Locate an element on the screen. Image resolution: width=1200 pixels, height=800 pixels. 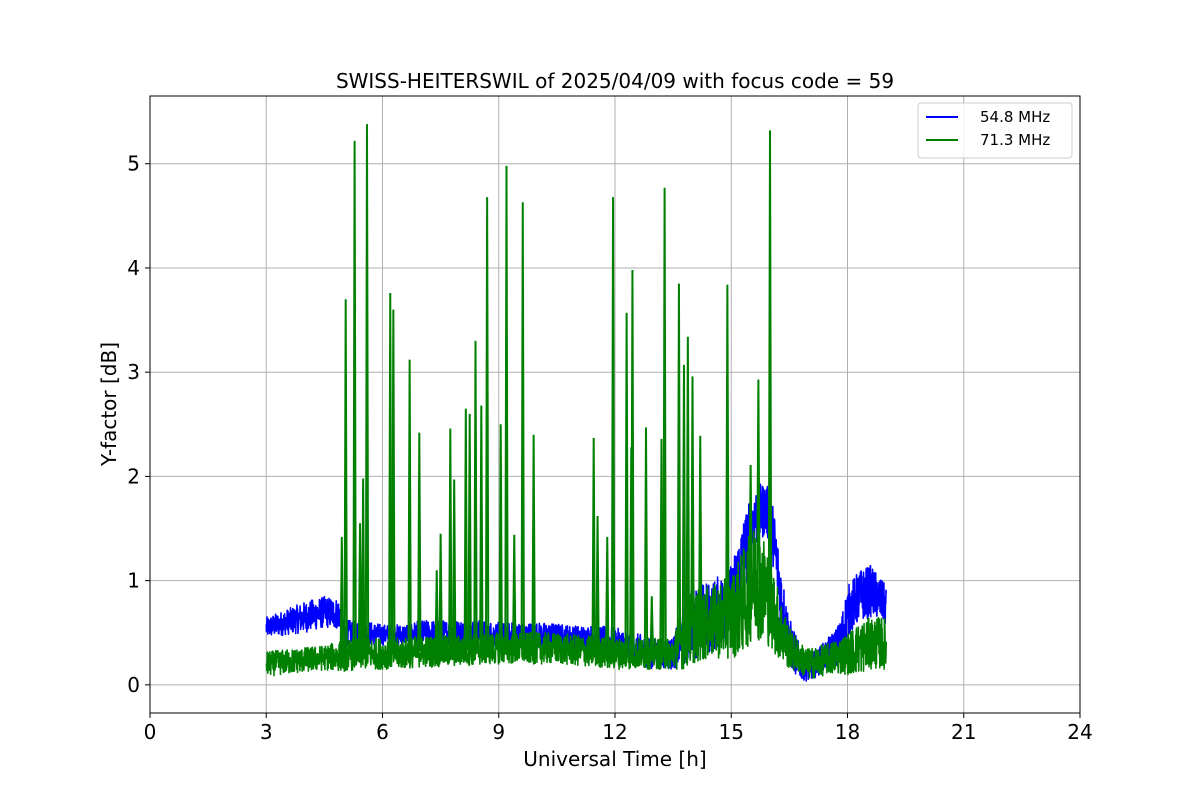
x-tick-label: 6 is located at coordinates (382, 732).